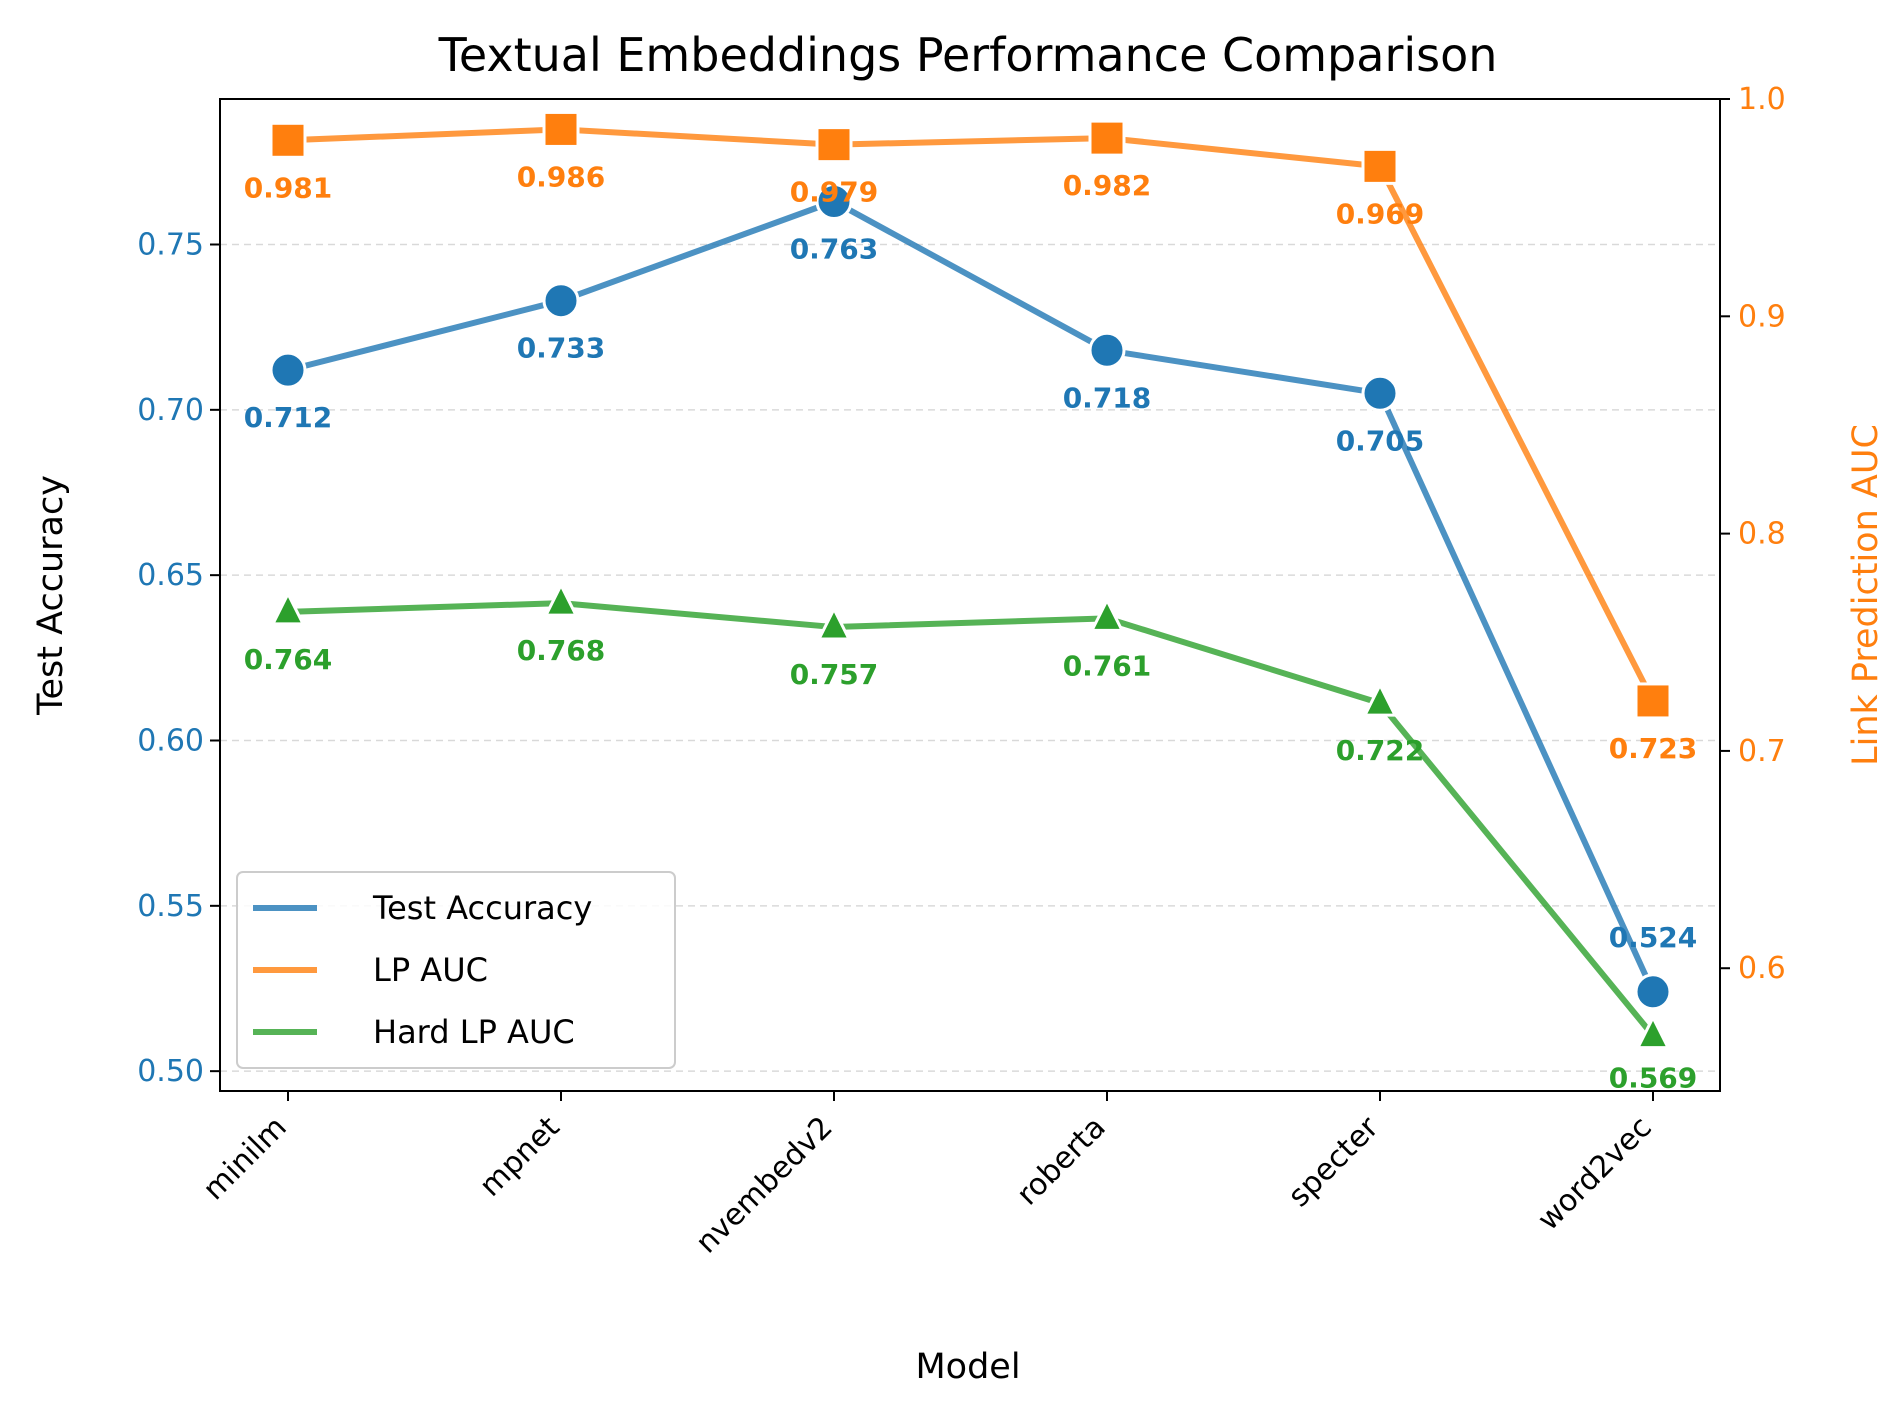  I want to click on y-right-tick-label: 1.0, so click(1762, 99).